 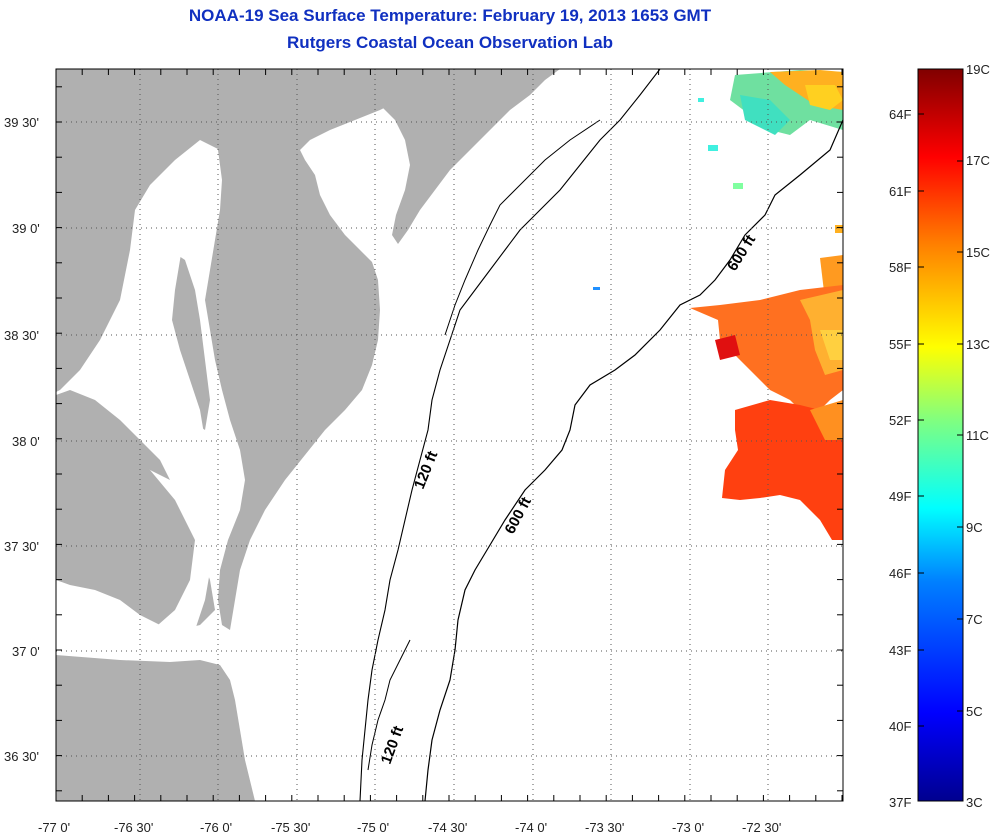 What do you see at coordinates (26, 651) in the screenshot?
I see `lat-label: 37 0'` at bounding box center [26, 651].